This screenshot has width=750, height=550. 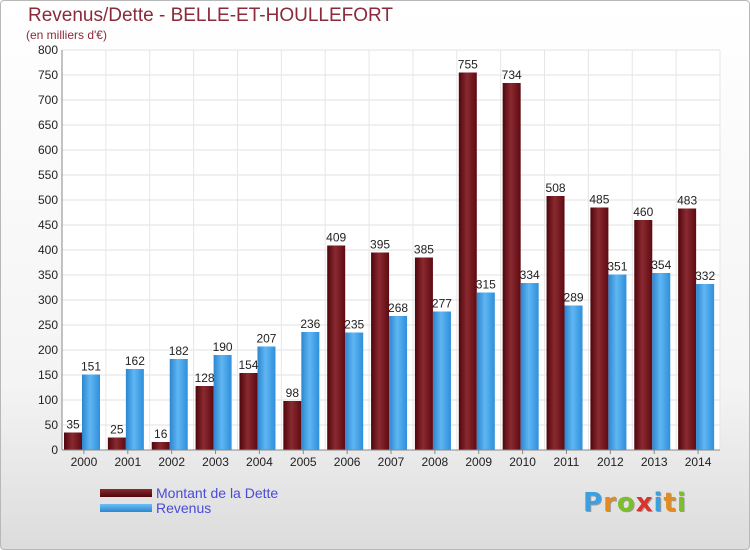 What do you see at coordinates (126, 493) in the screenshot?
I see `legend-swatch-debt` at bounding box center [126, 493].